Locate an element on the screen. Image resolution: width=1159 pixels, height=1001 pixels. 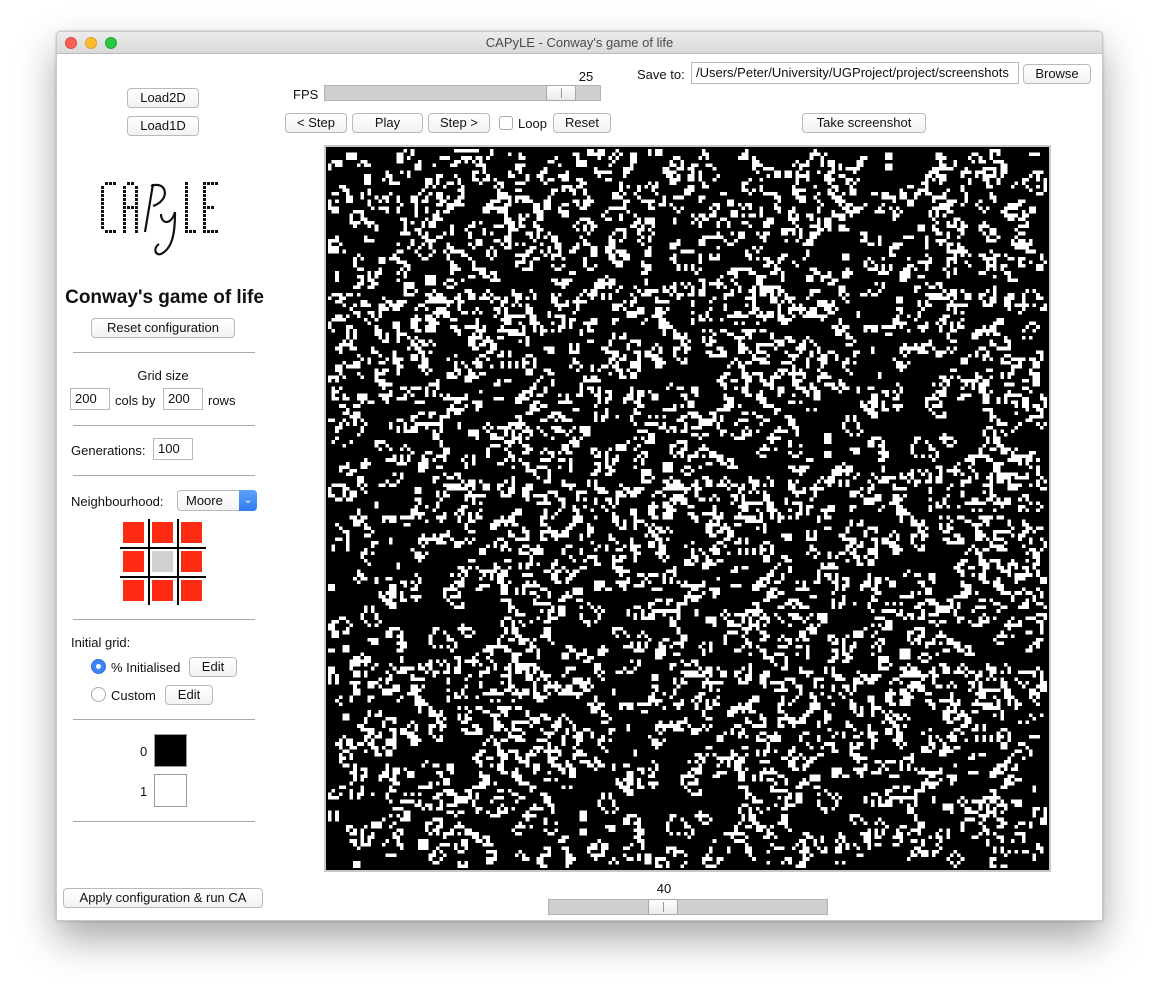
fps-slider-thumb is located at coordinates (561, 93).